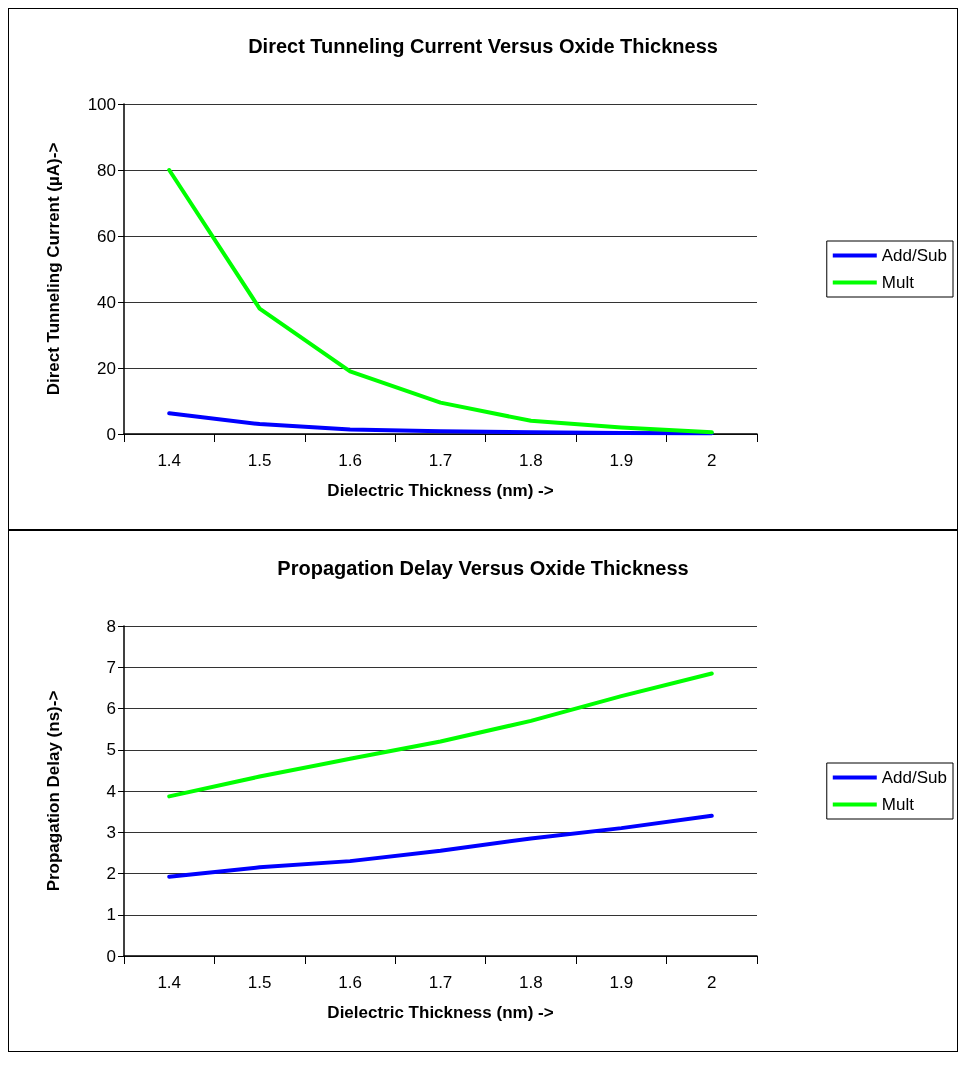  What do you see at coordinates (483, 568) in the screenshot?
I see `chart-title: Propagation Delay Versus Oxide Thickness` at bounding box center [483, 568].